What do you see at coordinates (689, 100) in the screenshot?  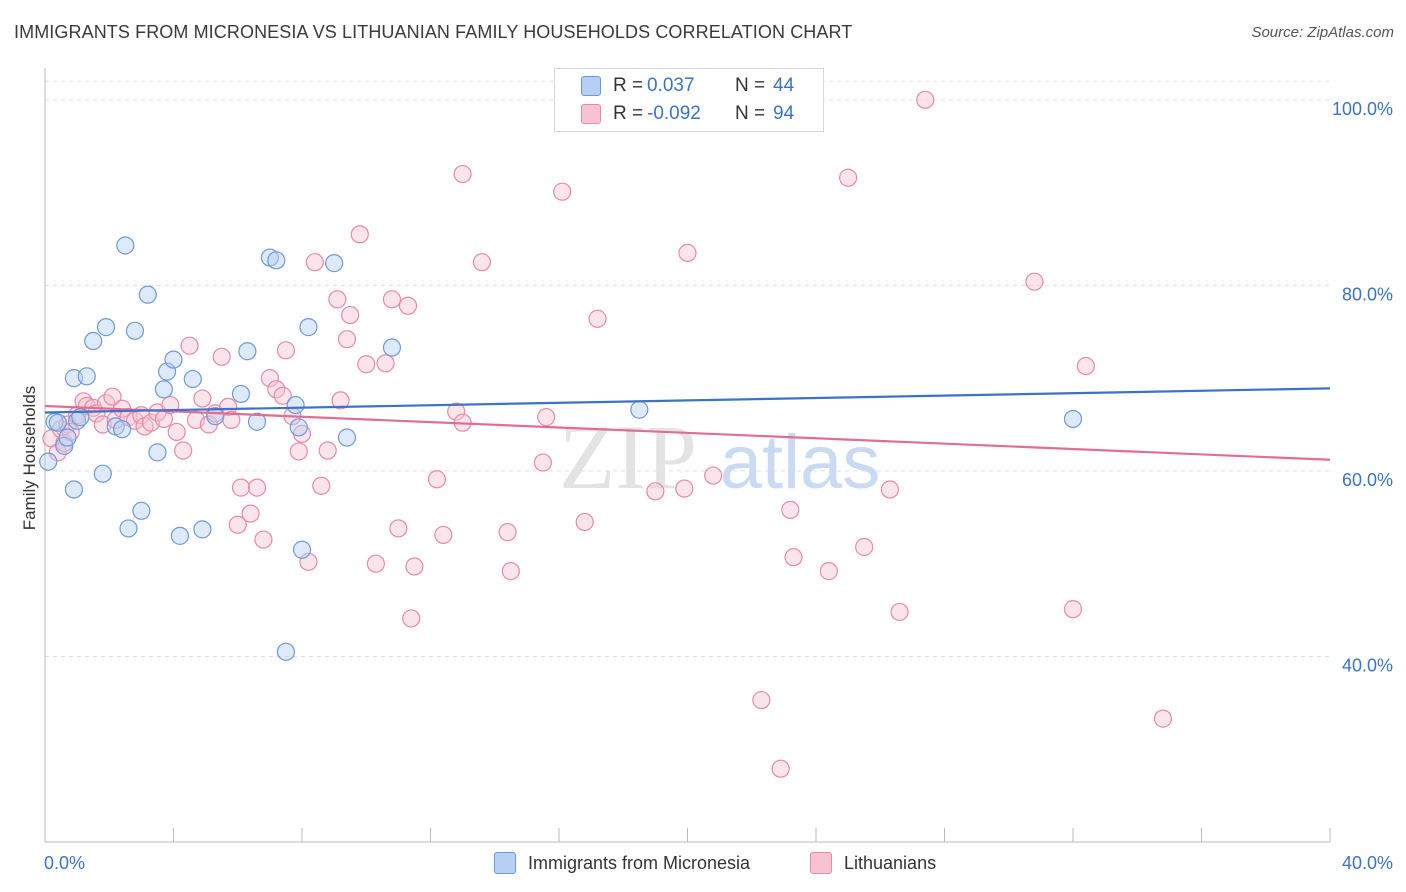 I see `stats-legend: R = 0.037 N = 44 R = -0.092 N = 94` at bounding box center [689, 100].